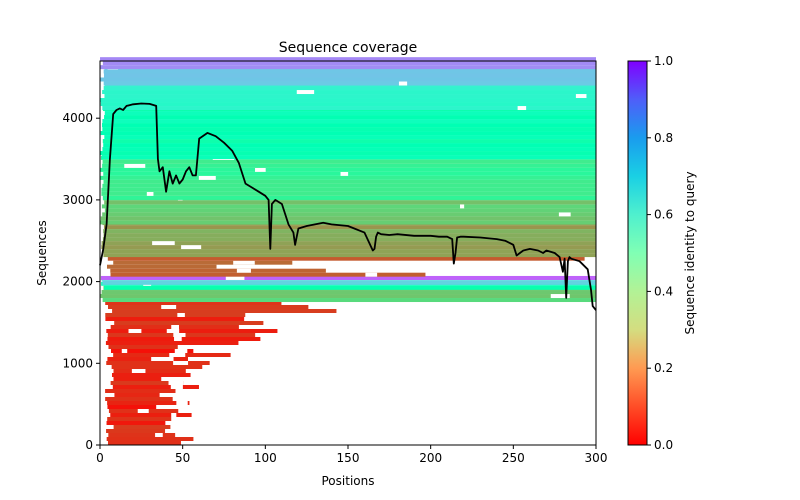  I want to click on colorbar, so click(637, 253).